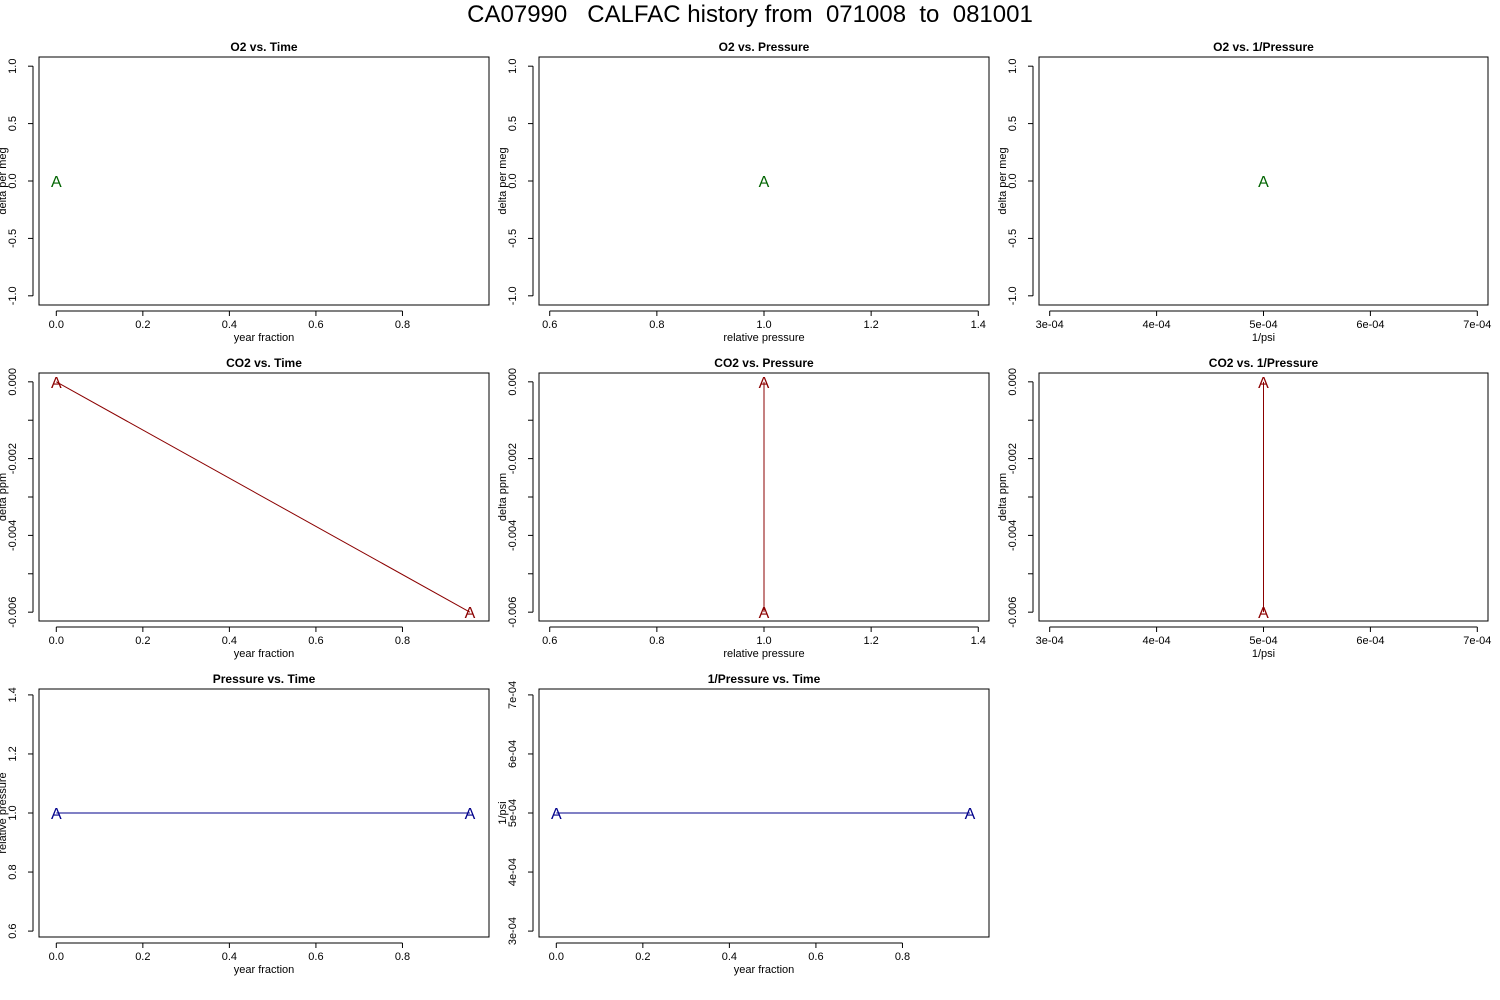 This screenshot has width=1500, height=1000. Describe the element at coordinates (513, 813) in the screenshot. I see `y-tick-label: 5e-04` at that location.